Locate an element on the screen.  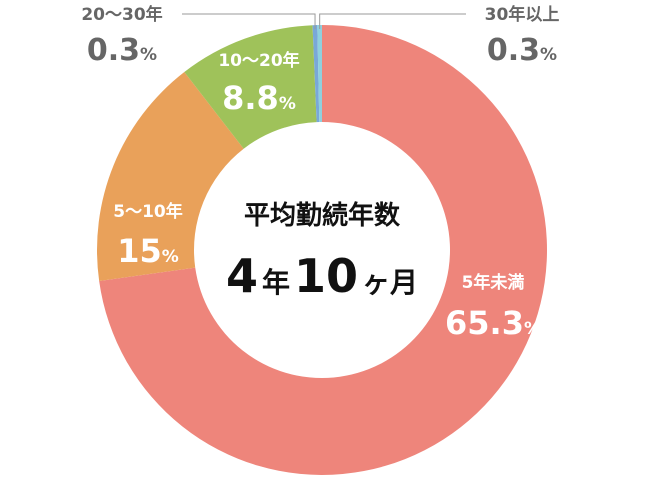
center-months-number: 10 is located at coordinates (326, 276).